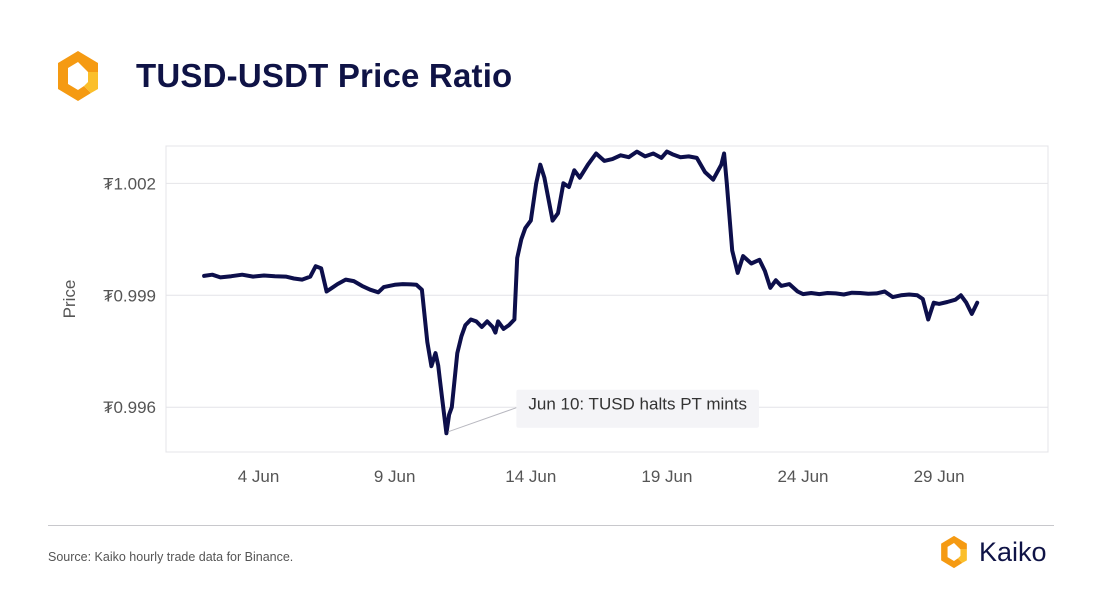  What do you see at coordinates (129, 407) in the screenshot?
I see `y-tick-label: ₮0.996` at bounding box center [129, 407].